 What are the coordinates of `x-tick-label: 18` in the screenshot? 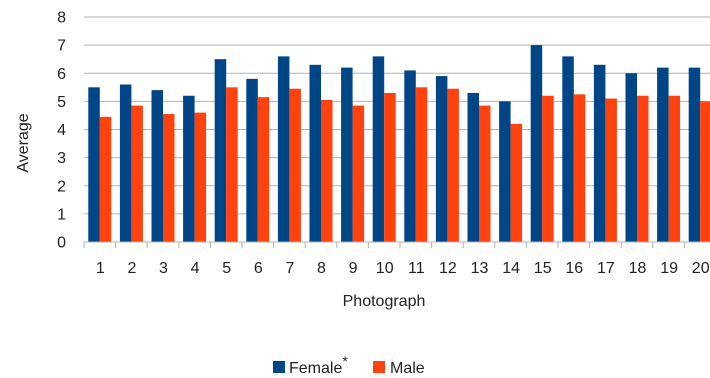 It's located at (638, 268).